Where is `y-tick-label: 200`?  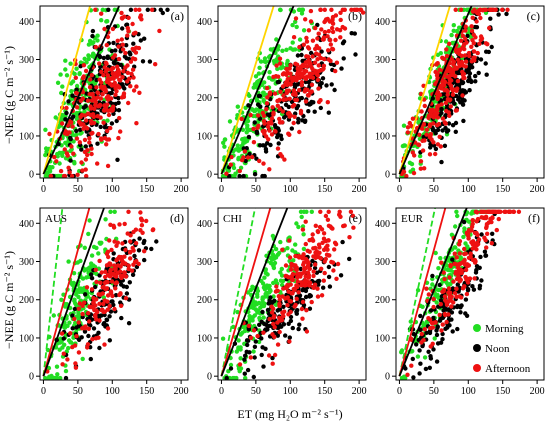
y-tick-label: 200 is located at coordinates (382, 300).